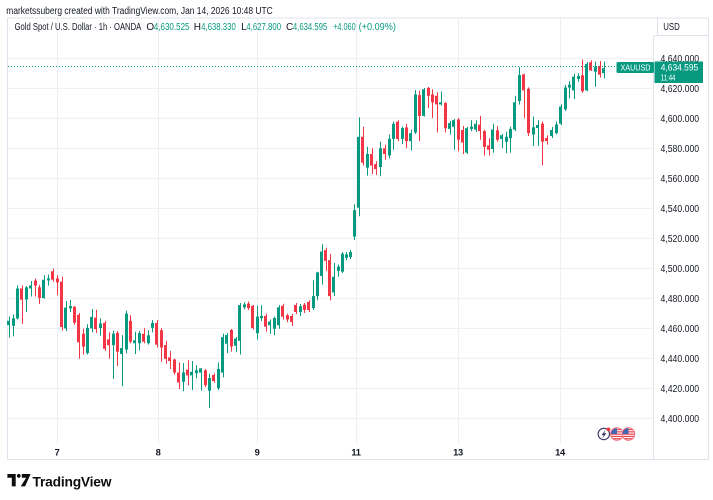  What do you see at coordinates (244, 27) in the screenshot?
I see `svg-text: L` at bounding box center [244, 27].